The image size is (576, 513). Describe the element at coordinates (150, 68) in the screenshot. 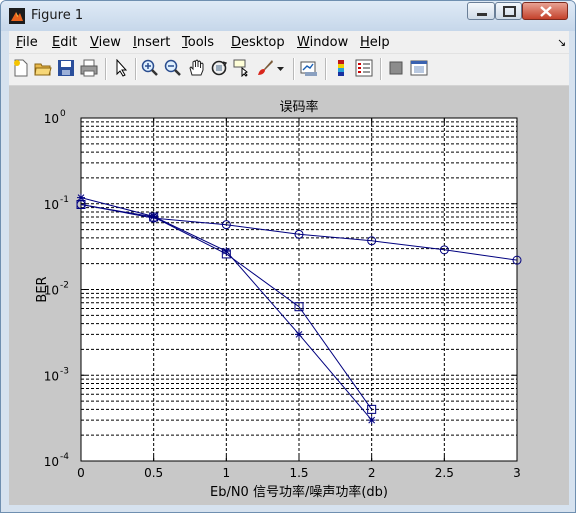

I see `zoom-in-icon` at that location.